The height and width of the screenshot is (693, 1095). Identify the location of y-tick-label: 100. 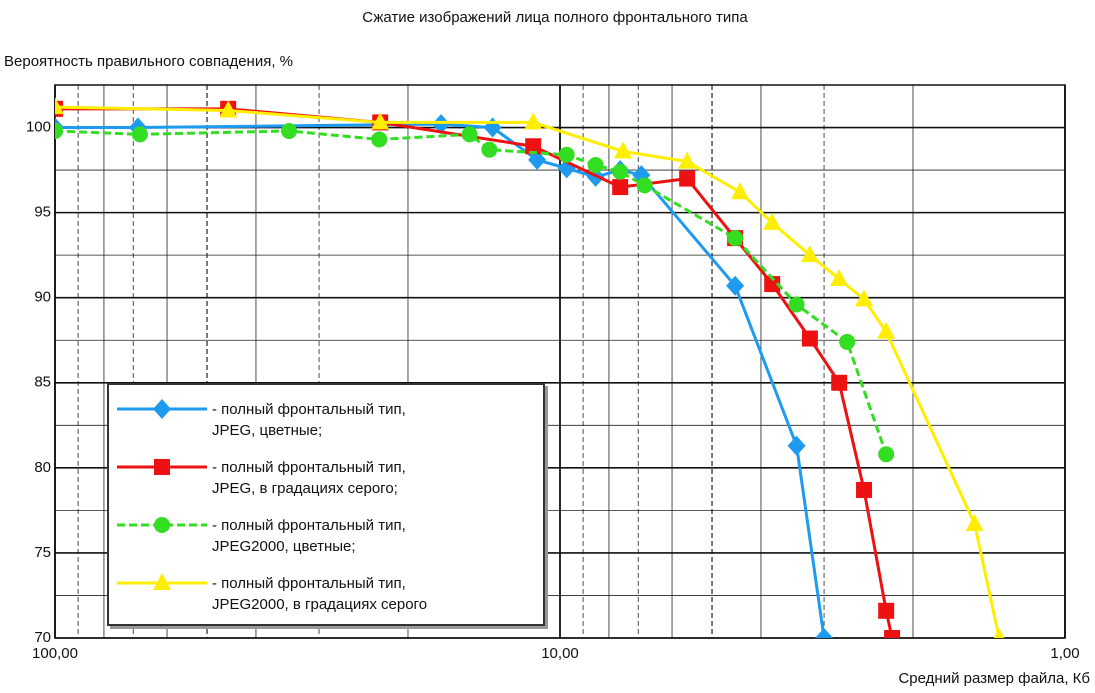
(38, 127).